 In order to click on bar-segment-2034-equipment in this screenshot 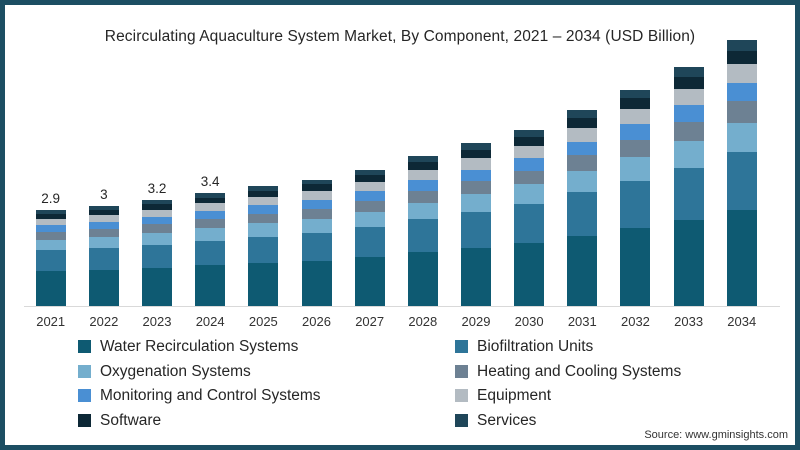, I will do `click(741, 73)`.